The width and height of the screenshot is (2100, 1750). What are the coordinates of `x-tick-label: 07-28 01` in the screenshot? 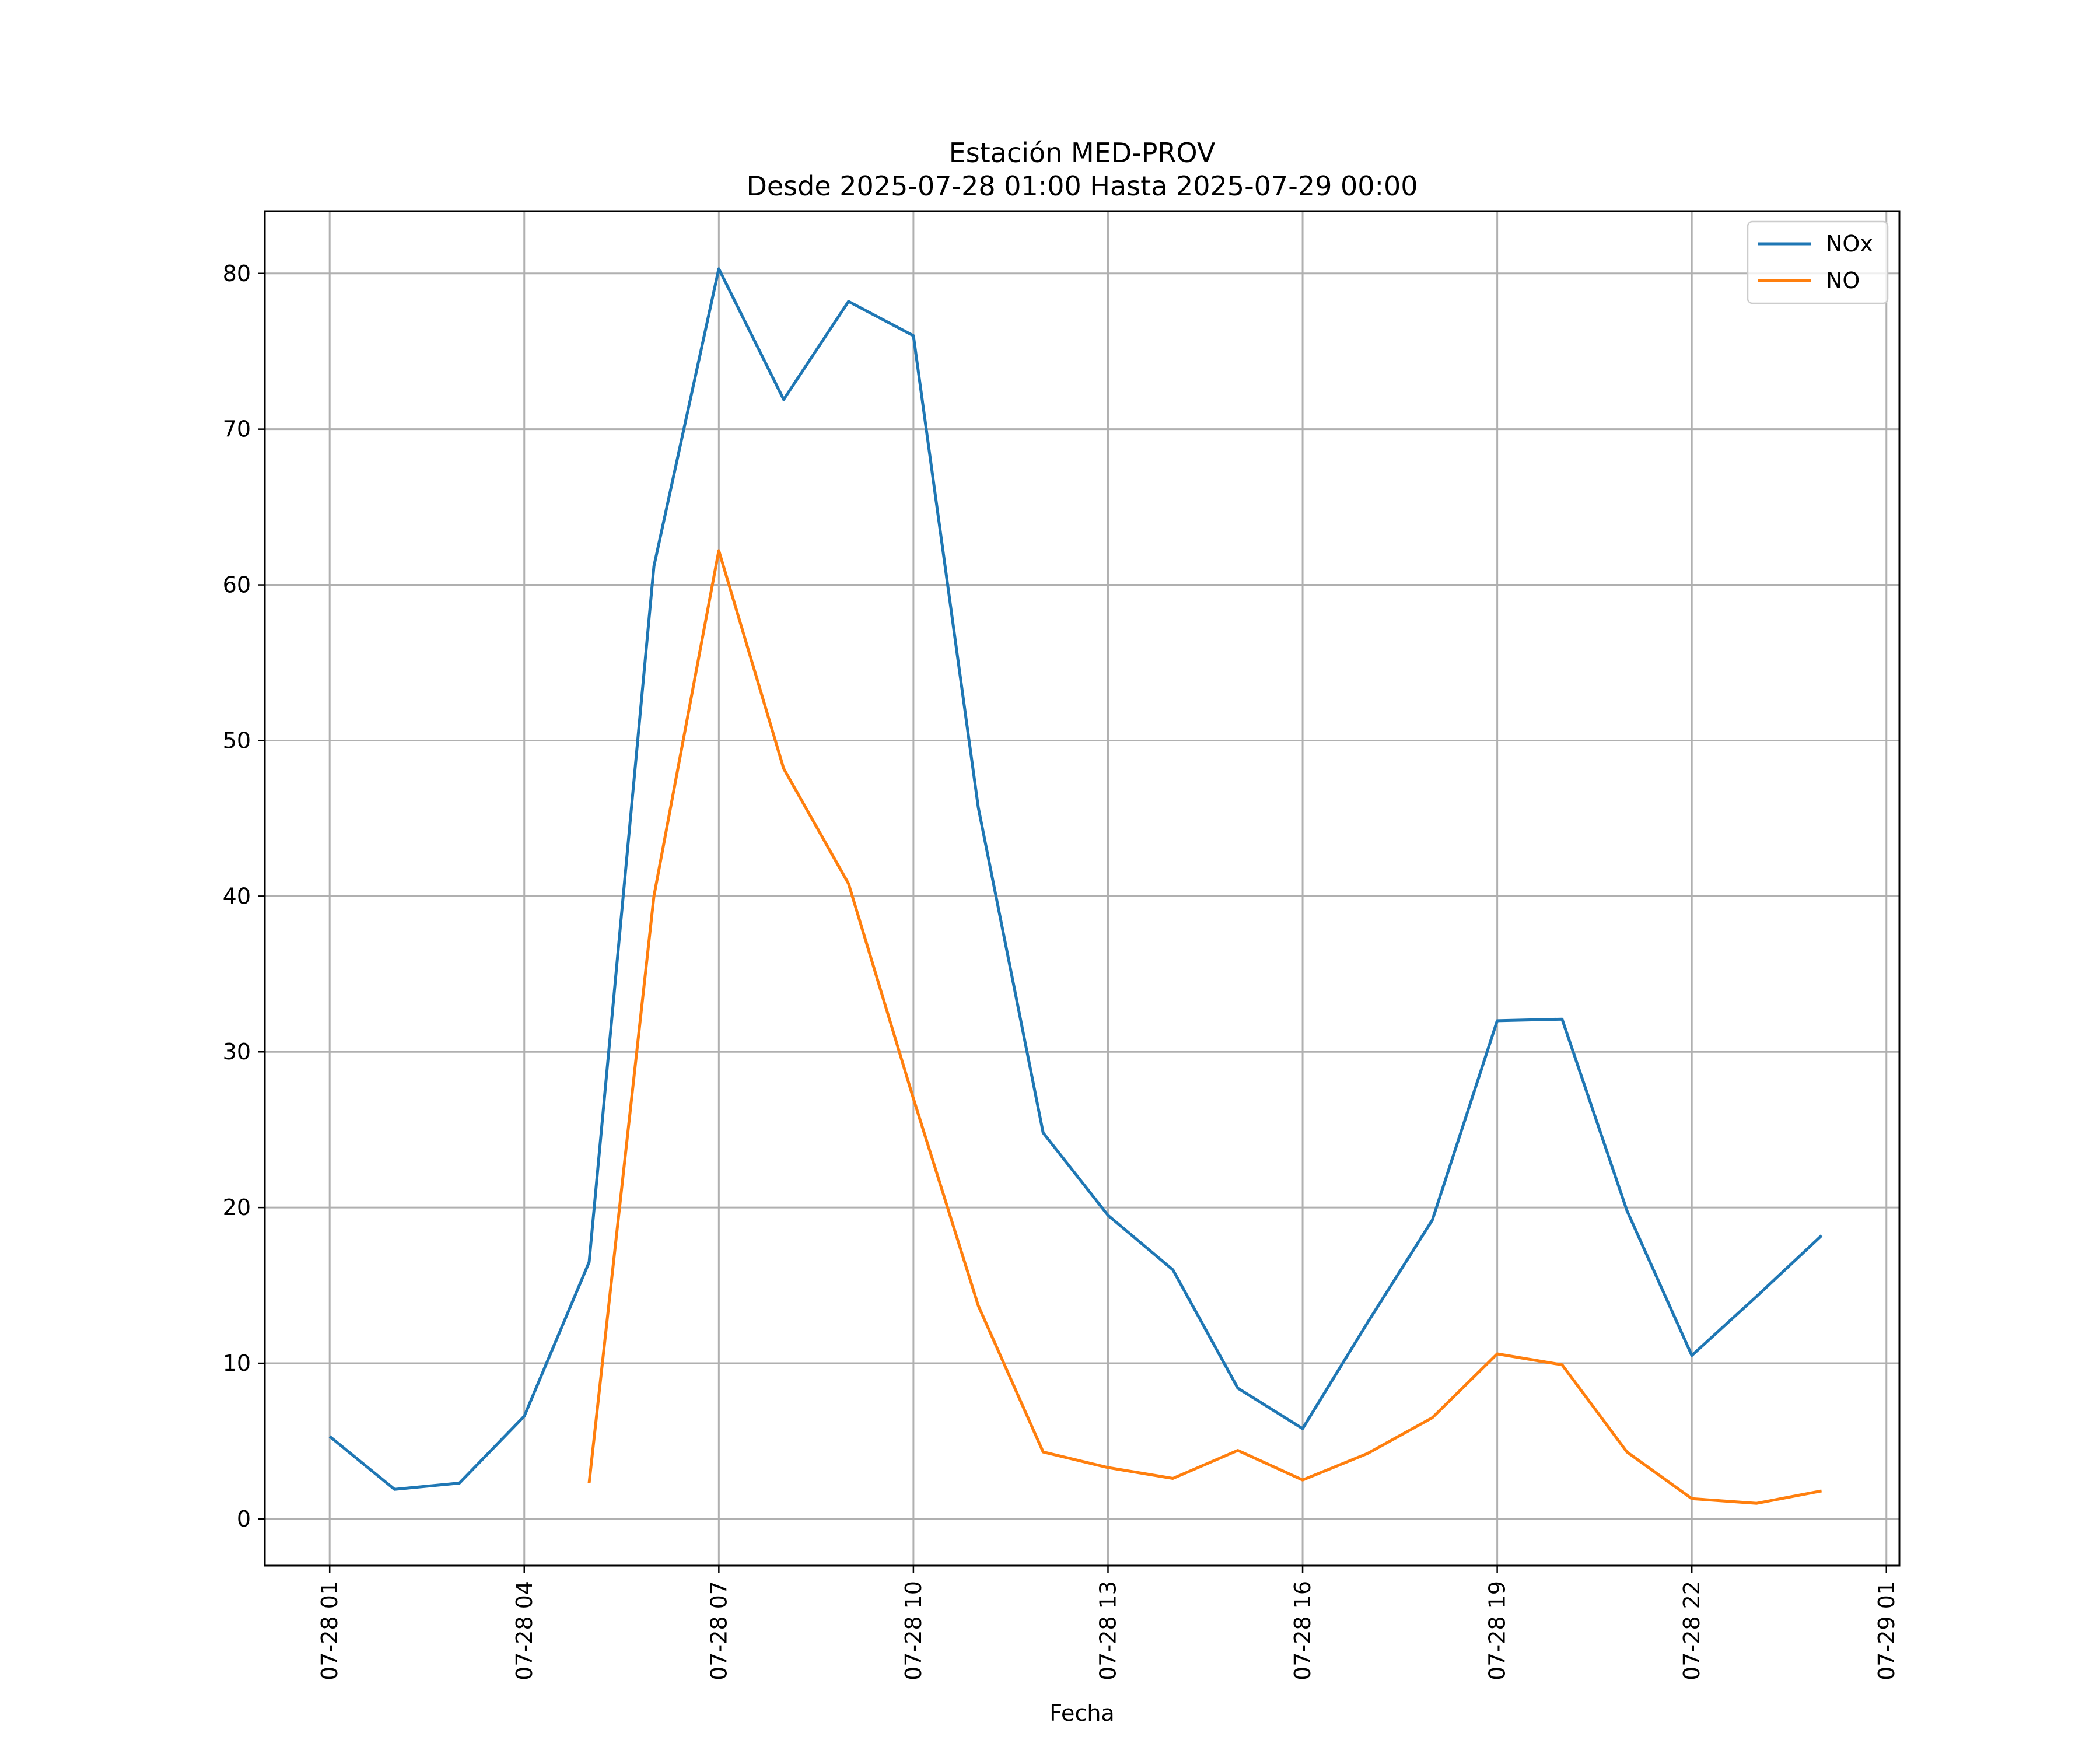 It's located at (329, 1631).